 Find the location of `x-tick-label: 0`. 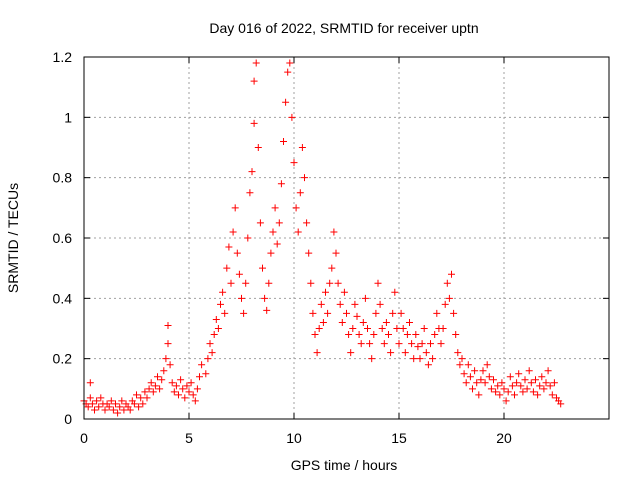

x-tick-label: 0 is located at coordinates (84, 438).